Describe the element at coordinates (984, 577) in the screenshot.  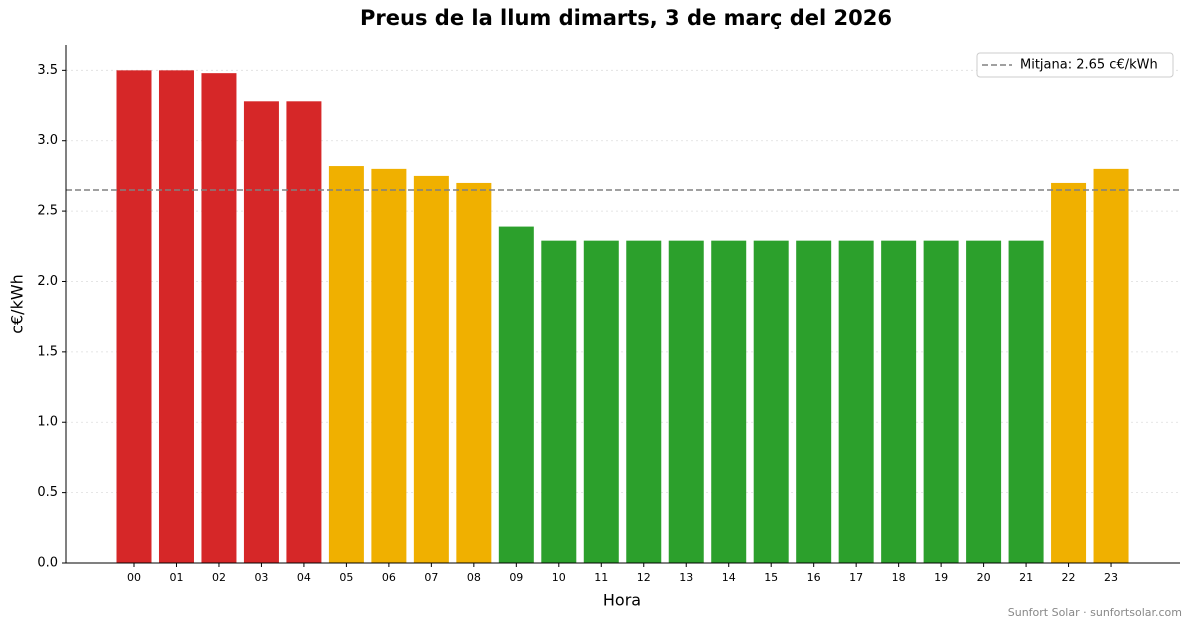
I see `x-tick-label: 20` at that location.